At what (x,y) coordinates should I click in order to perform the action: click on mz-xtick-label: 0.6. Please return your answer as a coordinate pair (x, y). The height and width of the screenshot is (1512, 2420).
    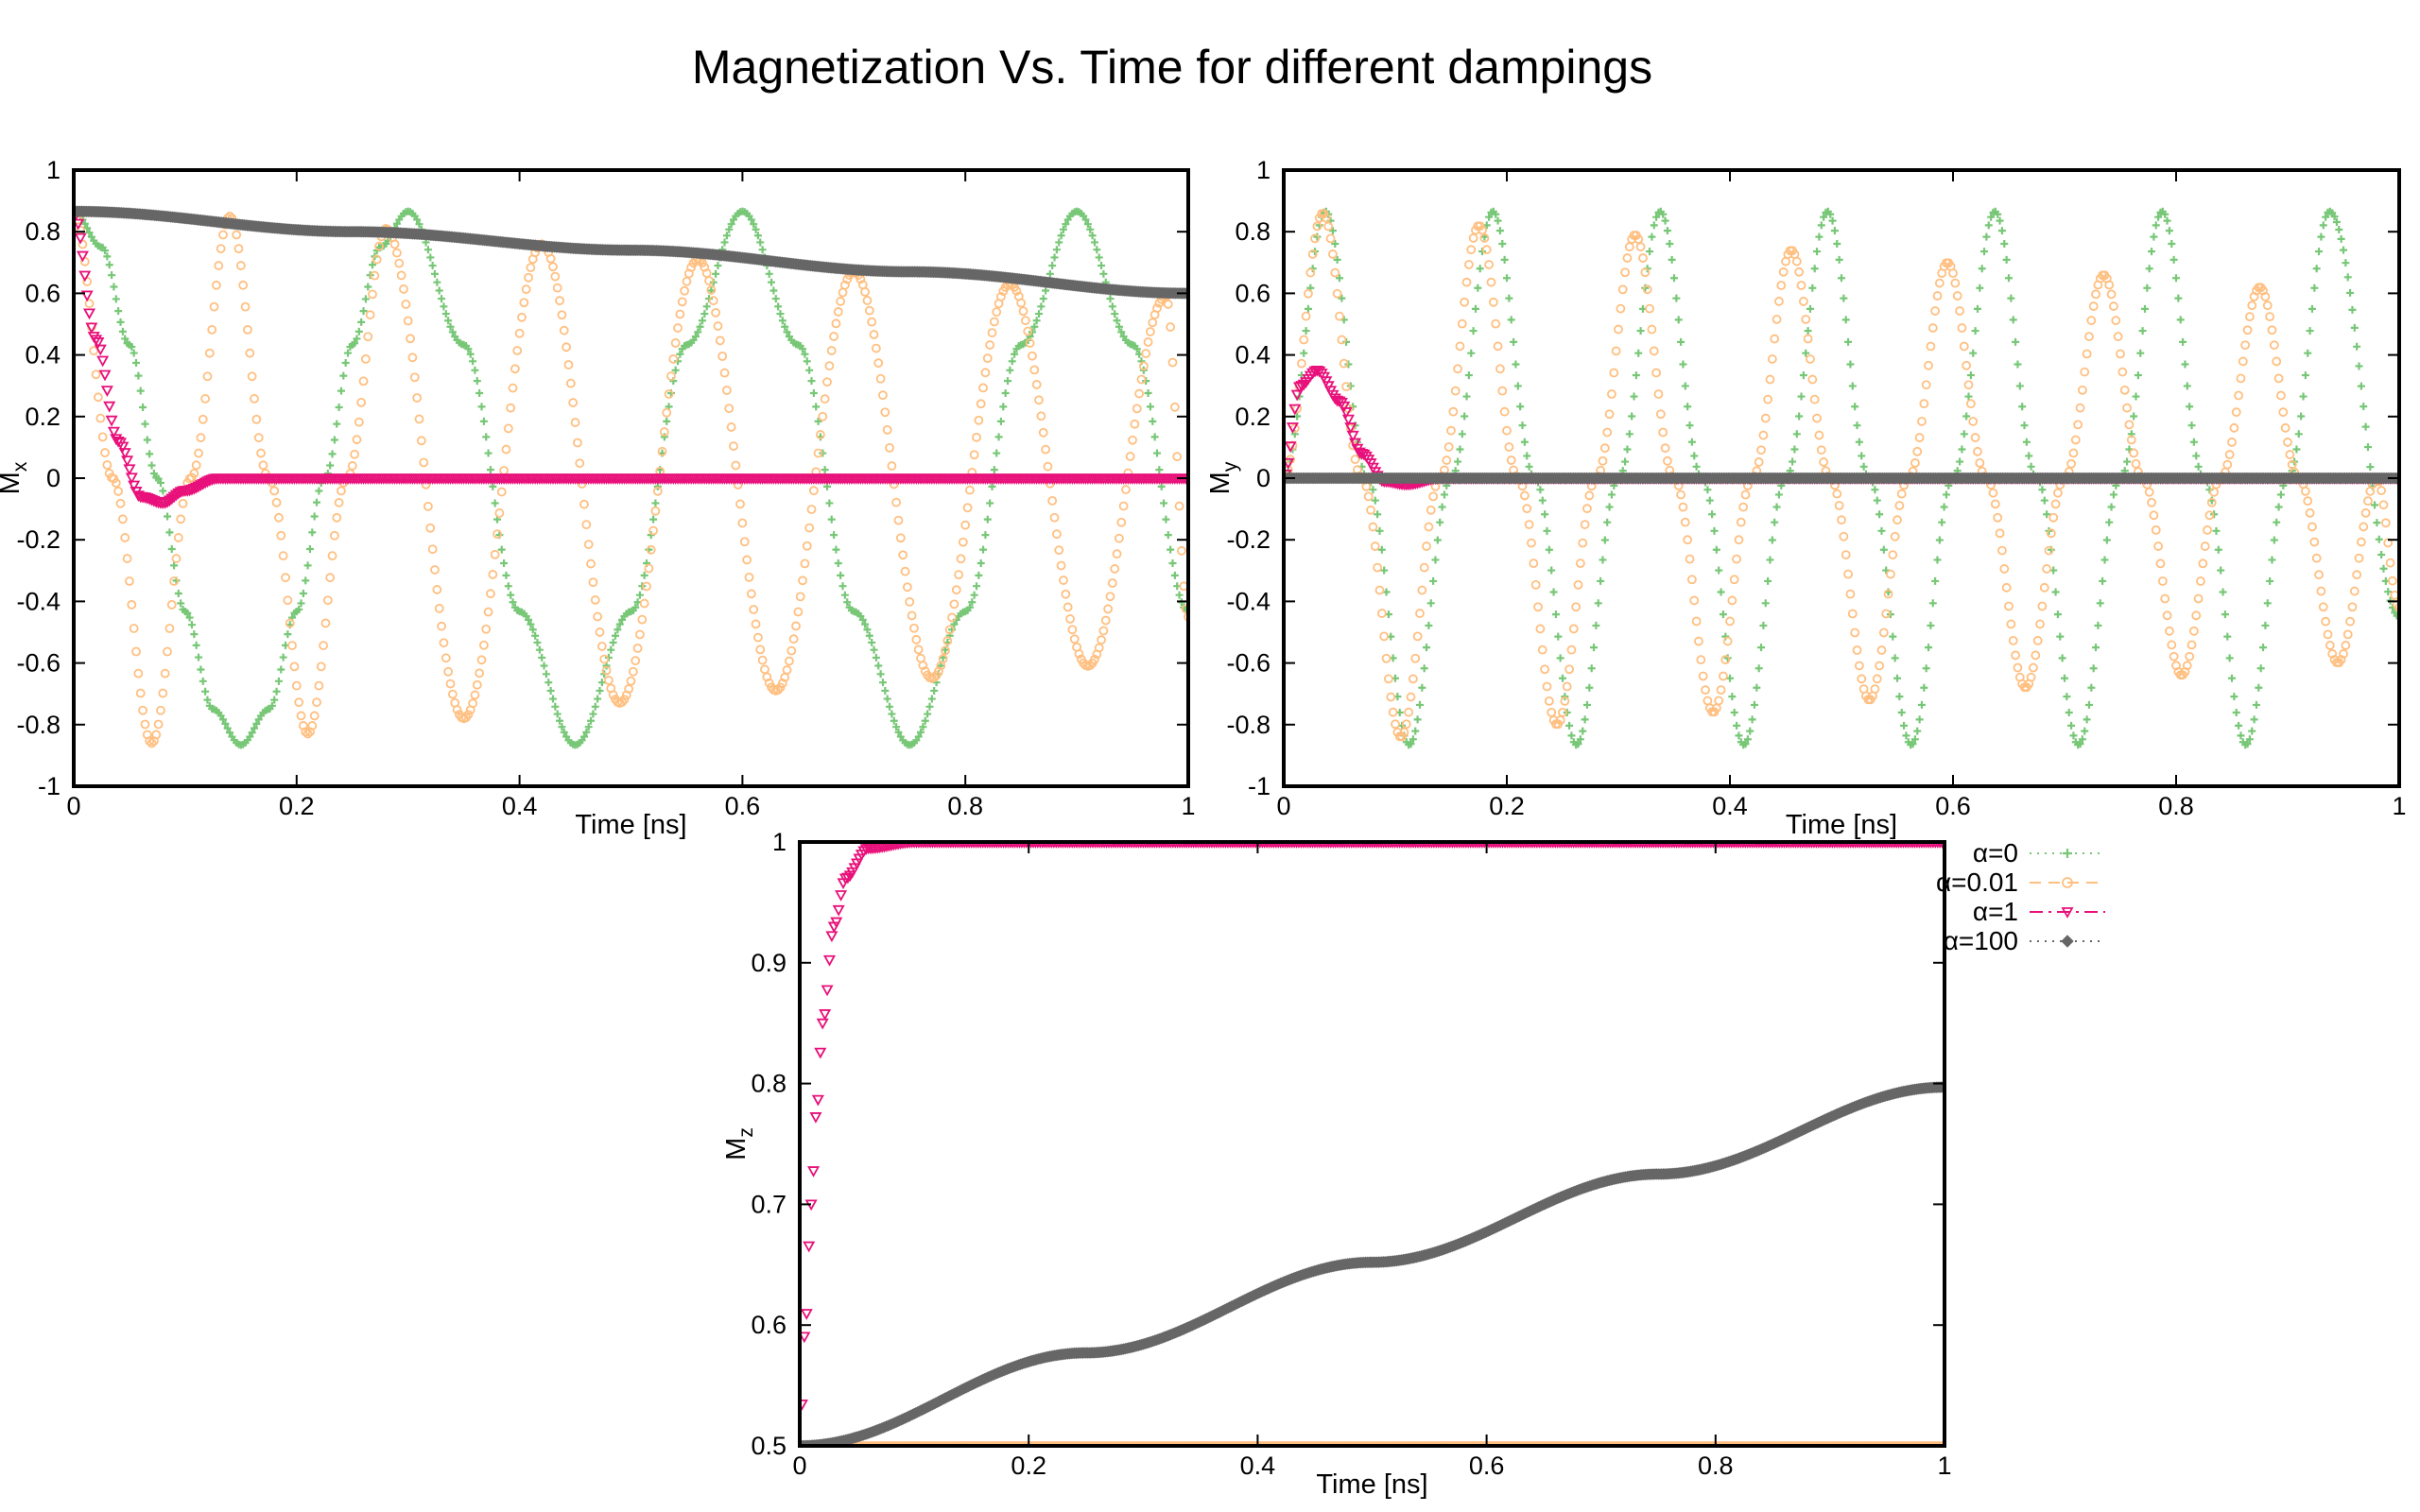
    Looking at the image, I should click on (1487, 1466).